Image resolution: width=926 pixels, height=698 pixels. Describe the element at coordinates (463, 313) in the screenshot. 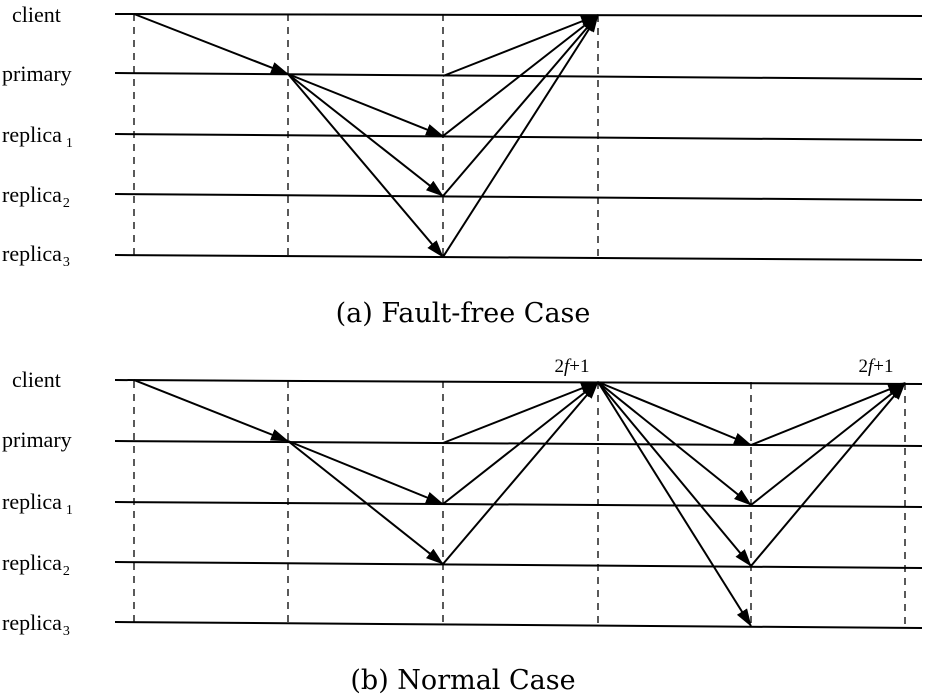

I see `caption-a: (a) Fault-free Case` at that location.